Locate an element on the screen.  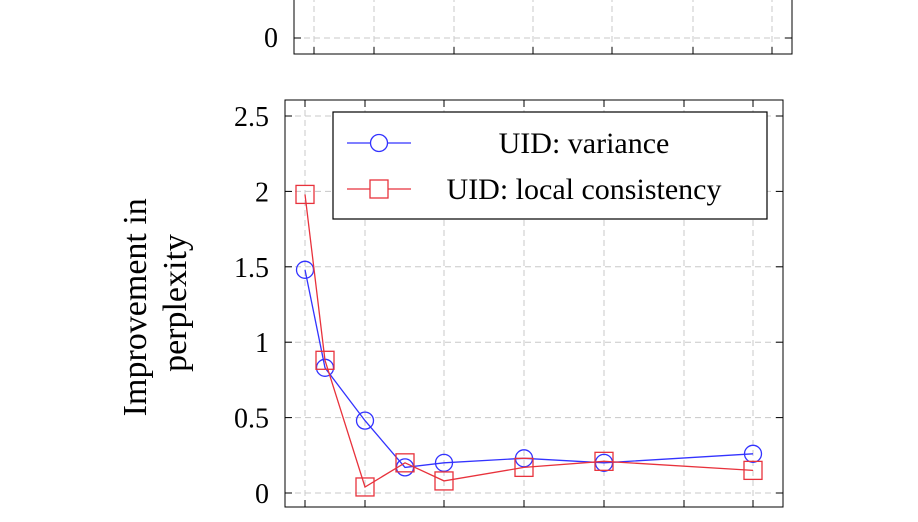
y-axis-label: Improvement in perplexity is located at coordinates (155, 303).